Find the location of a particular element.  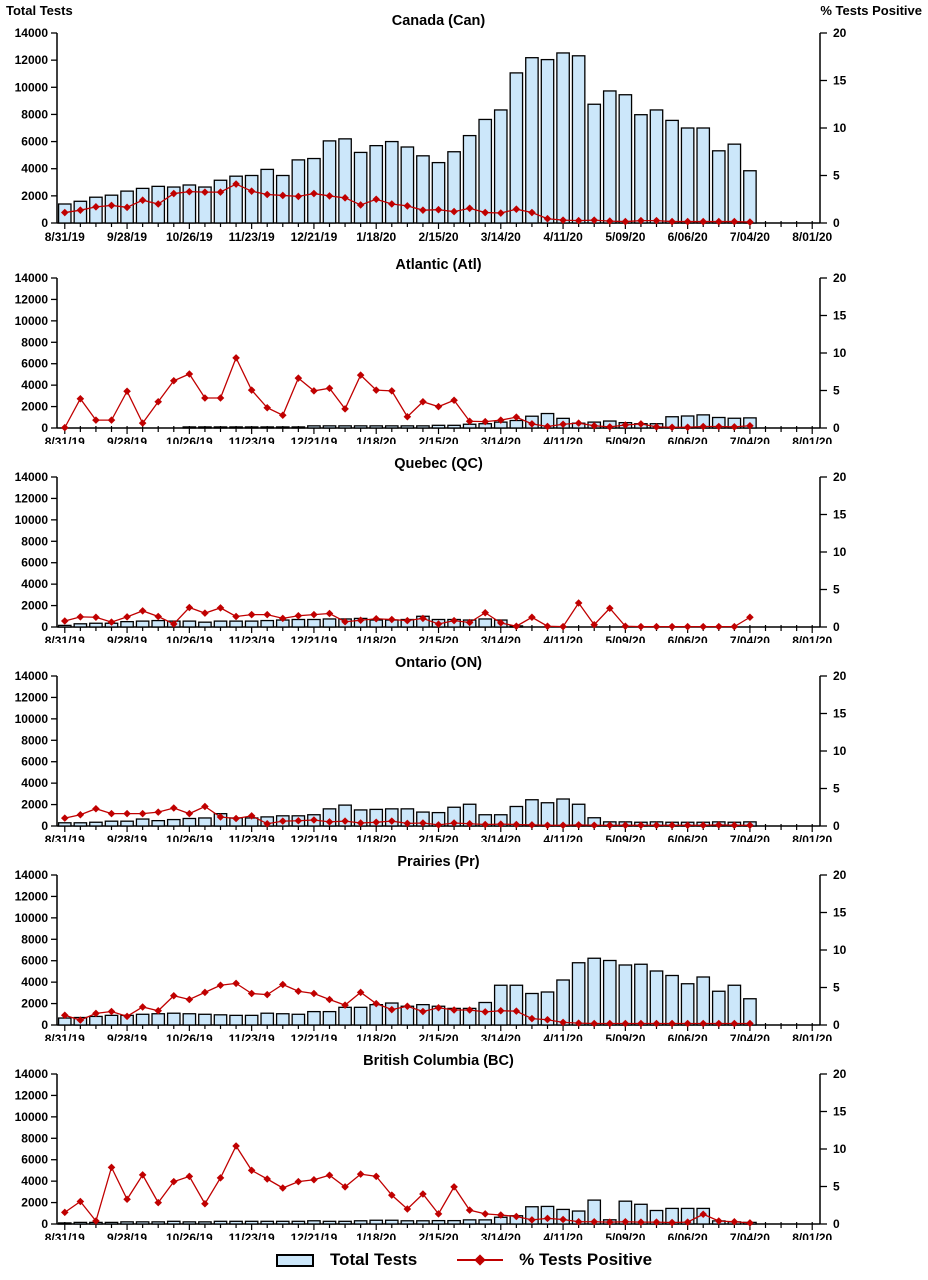

left-axis-tick-label: 10000 is located at coordinates (32, 1117).